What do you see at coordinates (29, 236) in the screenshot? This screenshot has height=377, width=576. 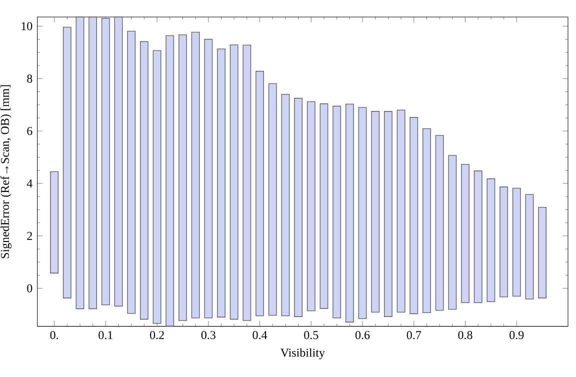 I see `y-tick-label: 2` at bounding box center [29, 236].